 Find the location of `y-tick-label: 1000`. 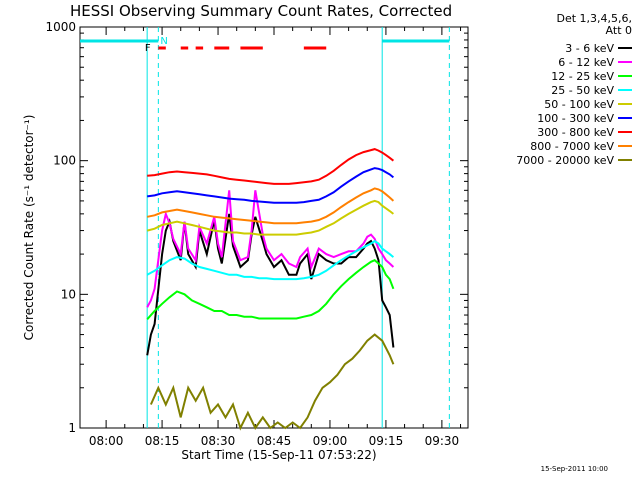

y-tick-label: 1000 is located at coordinates (60, 27).